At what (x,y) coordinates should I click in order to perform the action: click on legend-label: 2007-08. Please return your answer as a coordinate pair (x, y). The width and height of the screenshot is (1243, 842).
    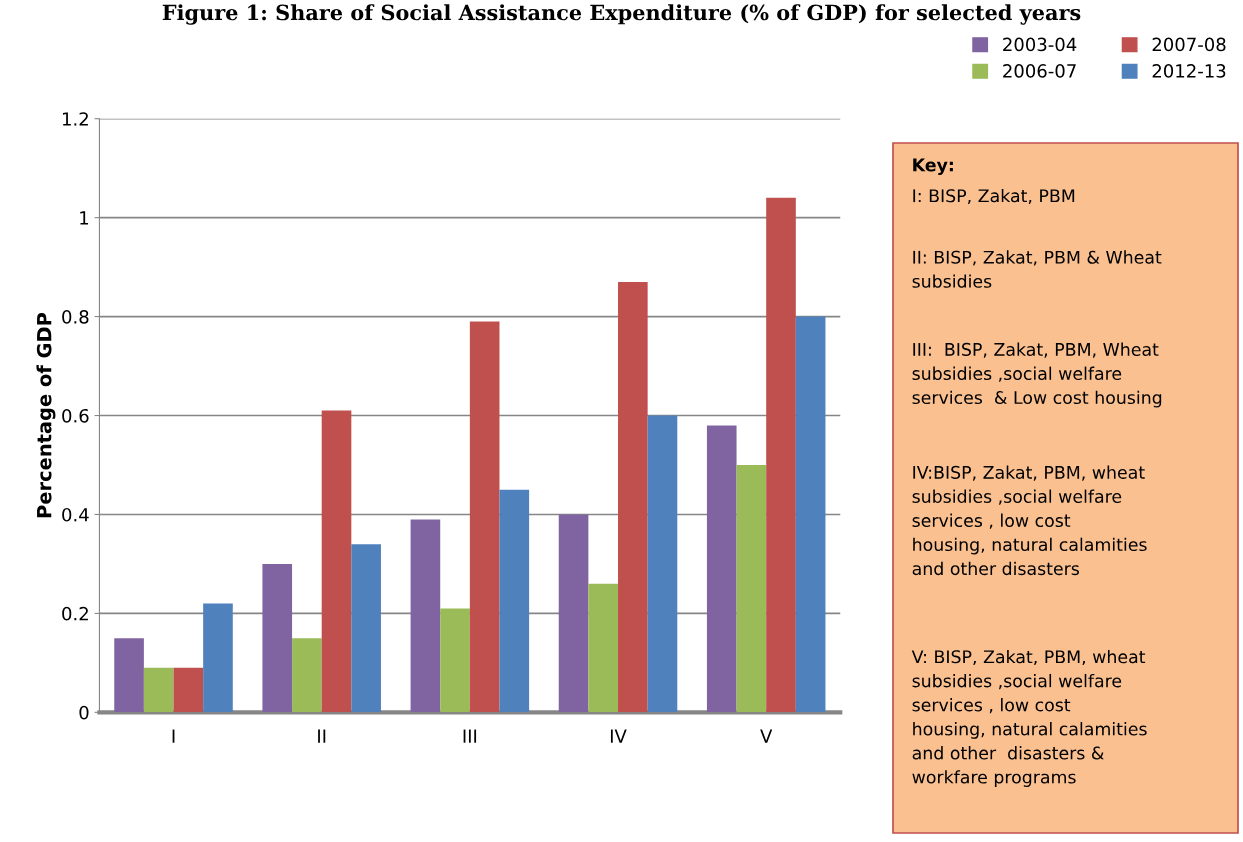
    Looking at the image, I should click on (1189, 44).